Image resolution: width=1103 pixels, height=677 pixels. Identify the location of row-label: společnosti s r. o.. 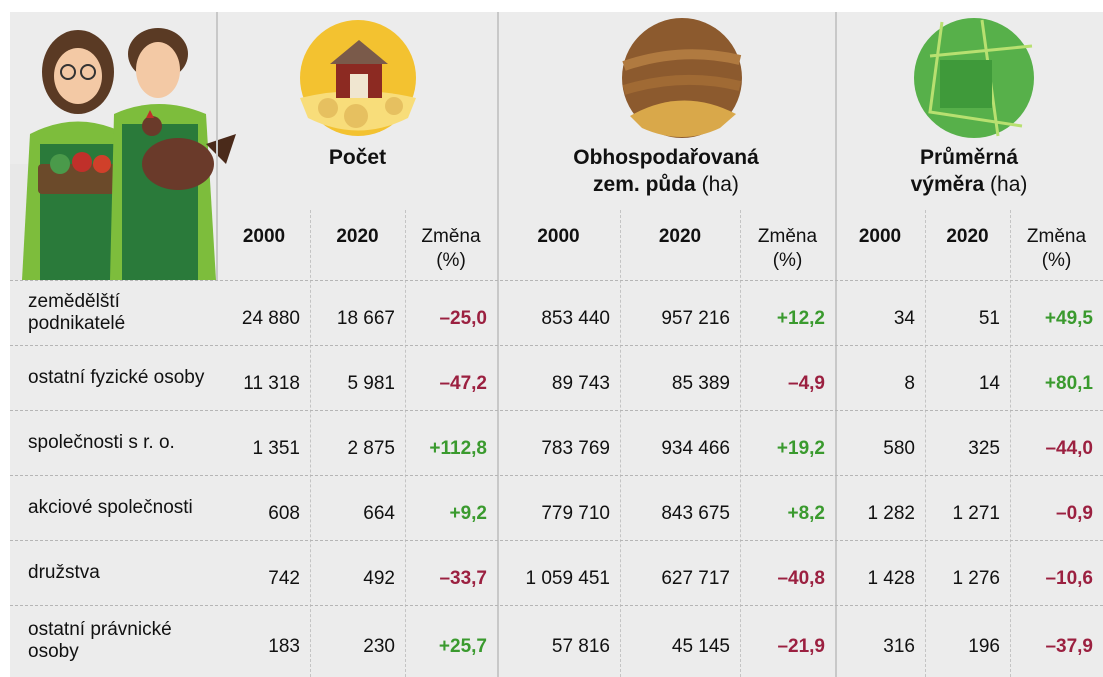
(101, 442).